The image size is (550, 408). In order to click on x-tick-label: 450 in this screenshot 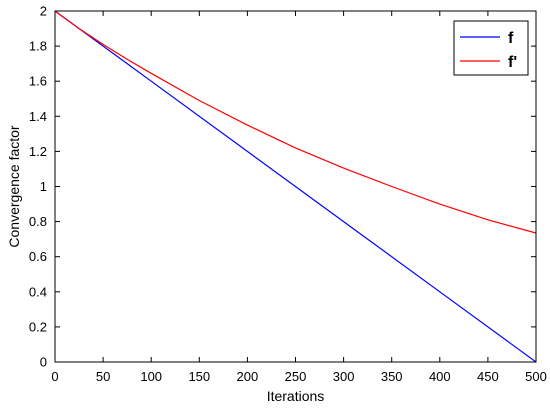, I will do `click(488, 376)`.